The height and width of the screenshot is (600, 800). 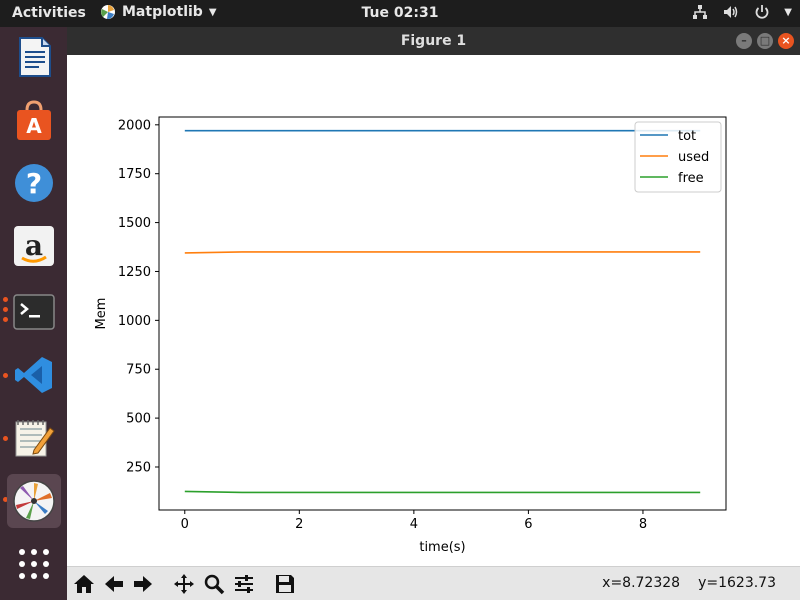 I want to click on network-icon, so click(x=700, y=12).